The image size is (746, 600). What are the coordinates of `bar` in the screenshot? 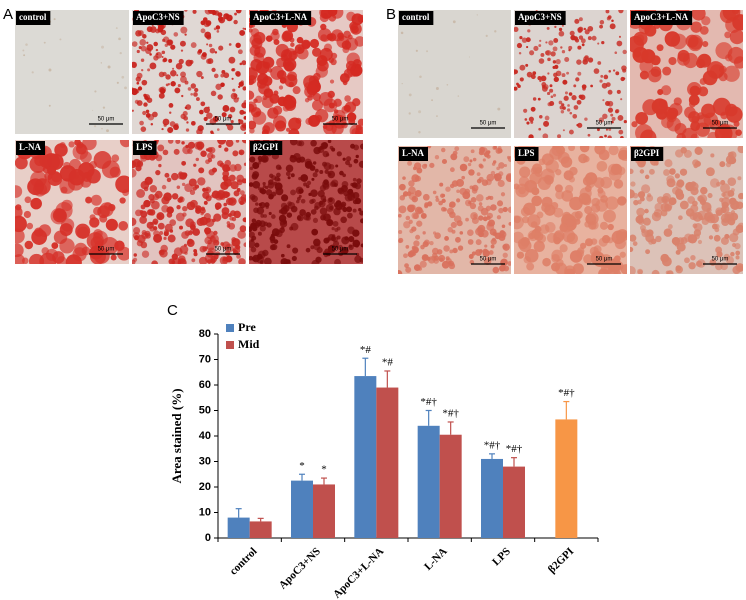 It's located at (260, 529).